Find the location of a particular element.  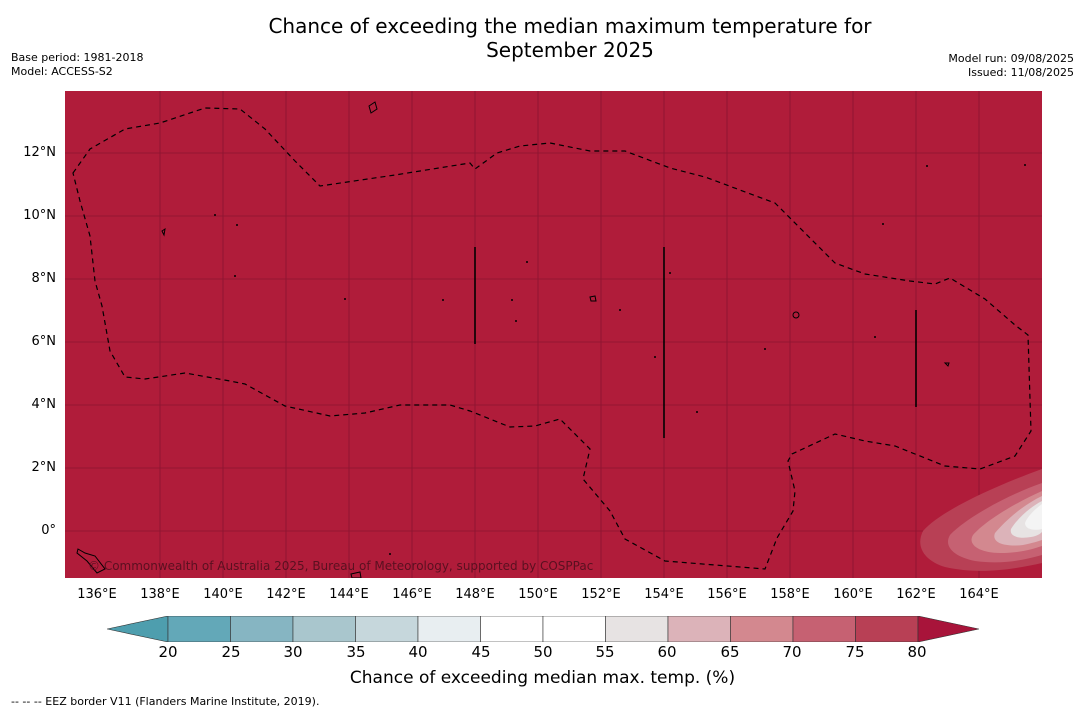

lat-label-10n: 10°N is located at coordinates (39, 215).